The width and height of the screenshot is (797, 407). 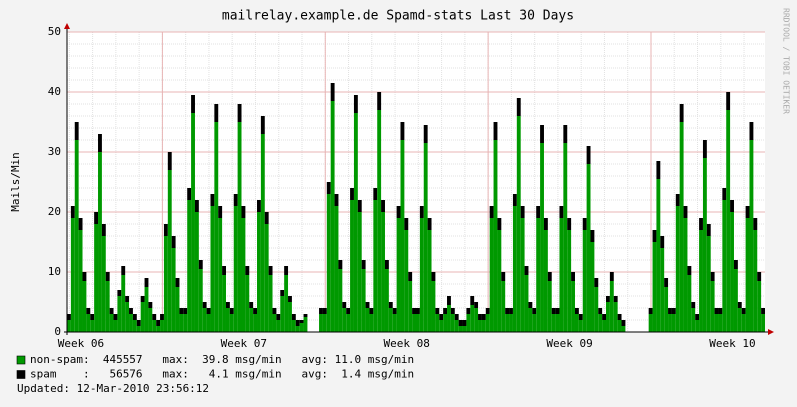 What do you see at coordinates (771, 332) in the screenshot?
I see `x-axis-arrow` at bounding box center [771, 332].